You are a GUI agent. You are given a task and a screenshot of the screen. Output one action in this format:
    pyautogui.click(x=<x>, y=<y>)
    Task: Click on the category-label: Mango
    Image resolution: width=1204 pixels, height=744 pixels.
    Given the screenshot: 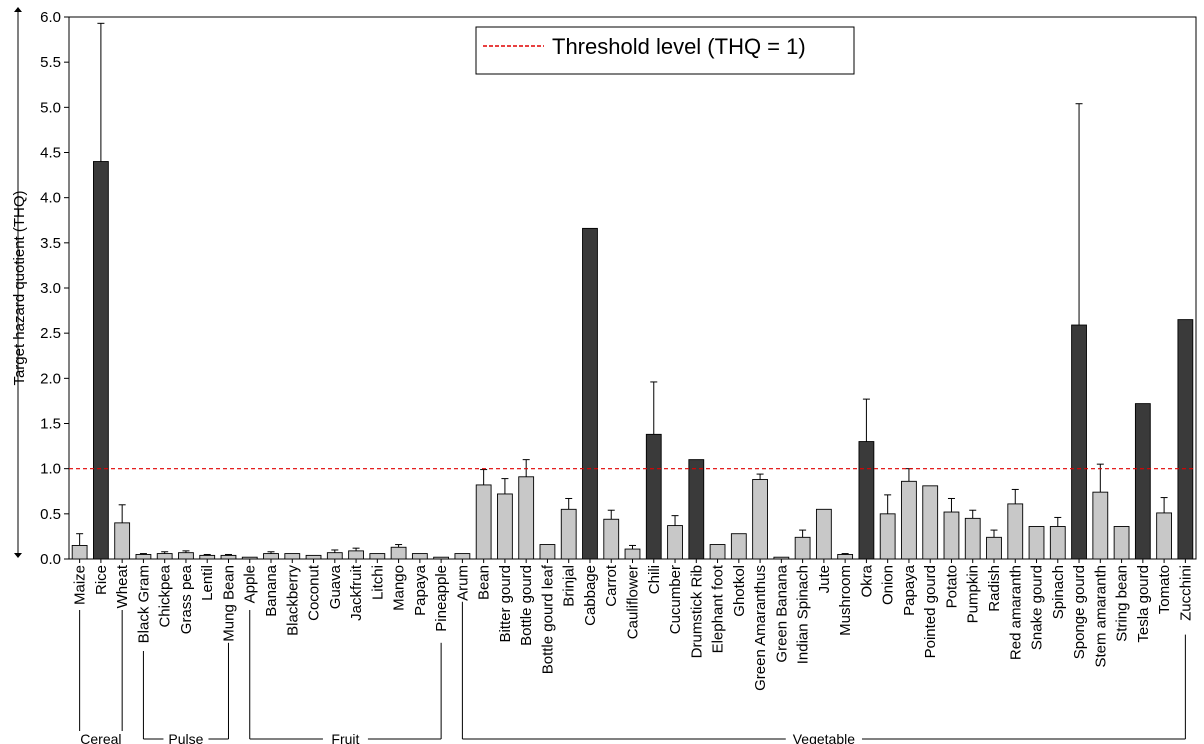 What is the action you would take?
    pyautogui.click(x=399, y=588)
    